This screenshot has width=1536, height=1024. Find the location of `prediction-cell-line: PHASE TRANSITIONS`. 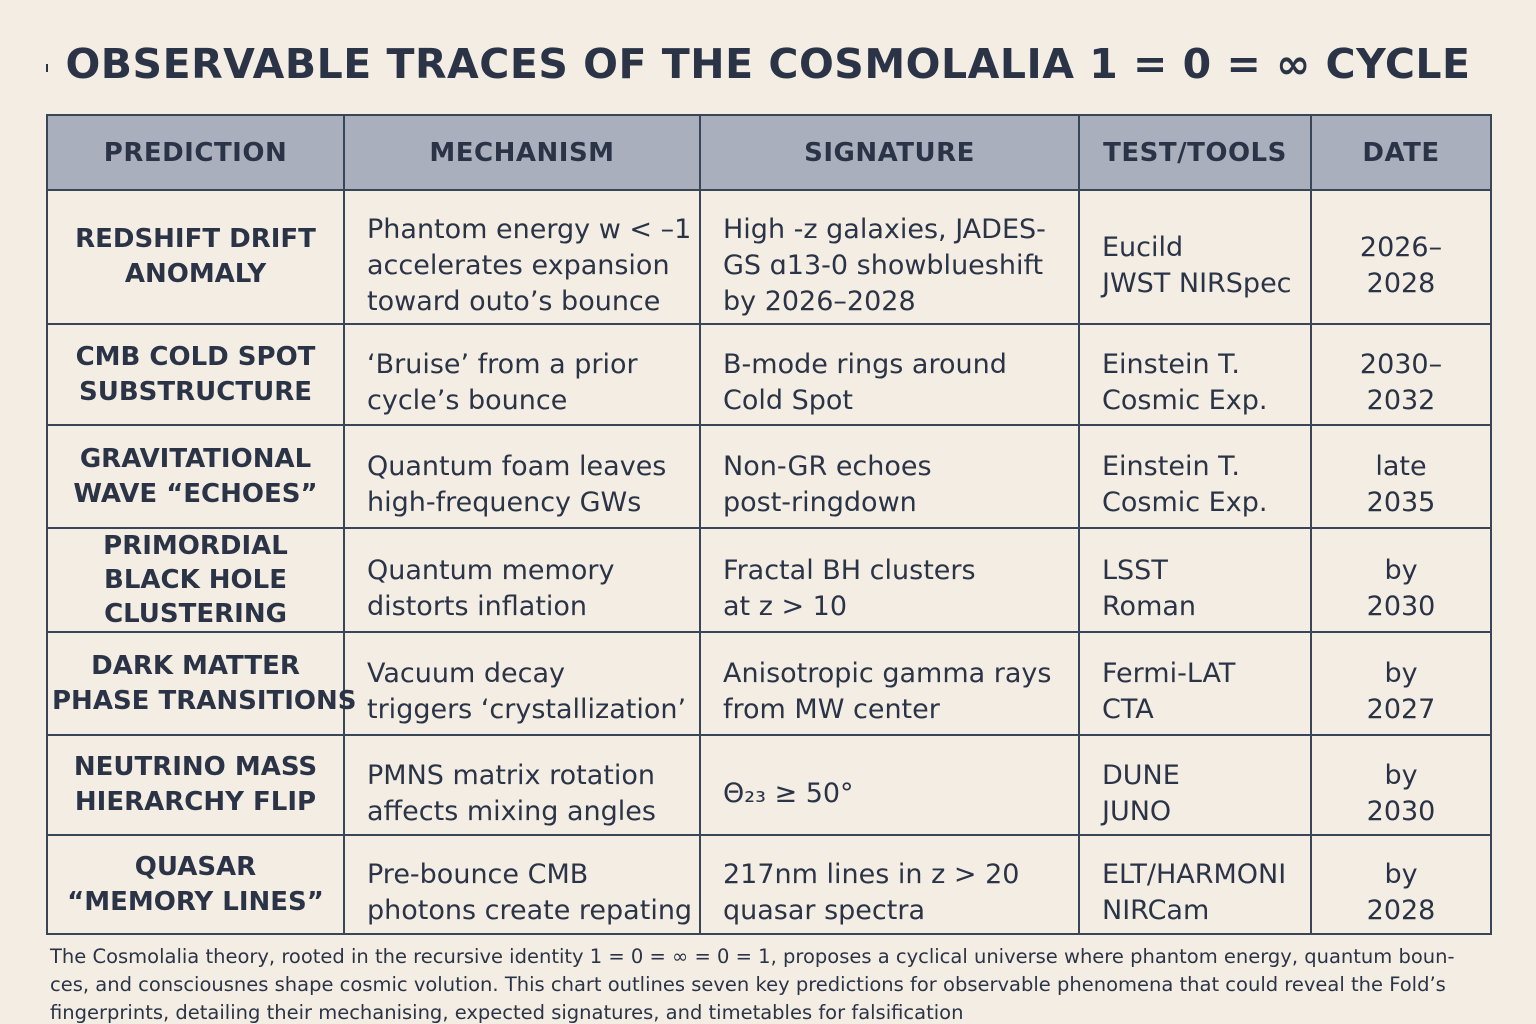

prediction-cell-line: PHASE TRANSITIONS is located at coordinates (204, 700).